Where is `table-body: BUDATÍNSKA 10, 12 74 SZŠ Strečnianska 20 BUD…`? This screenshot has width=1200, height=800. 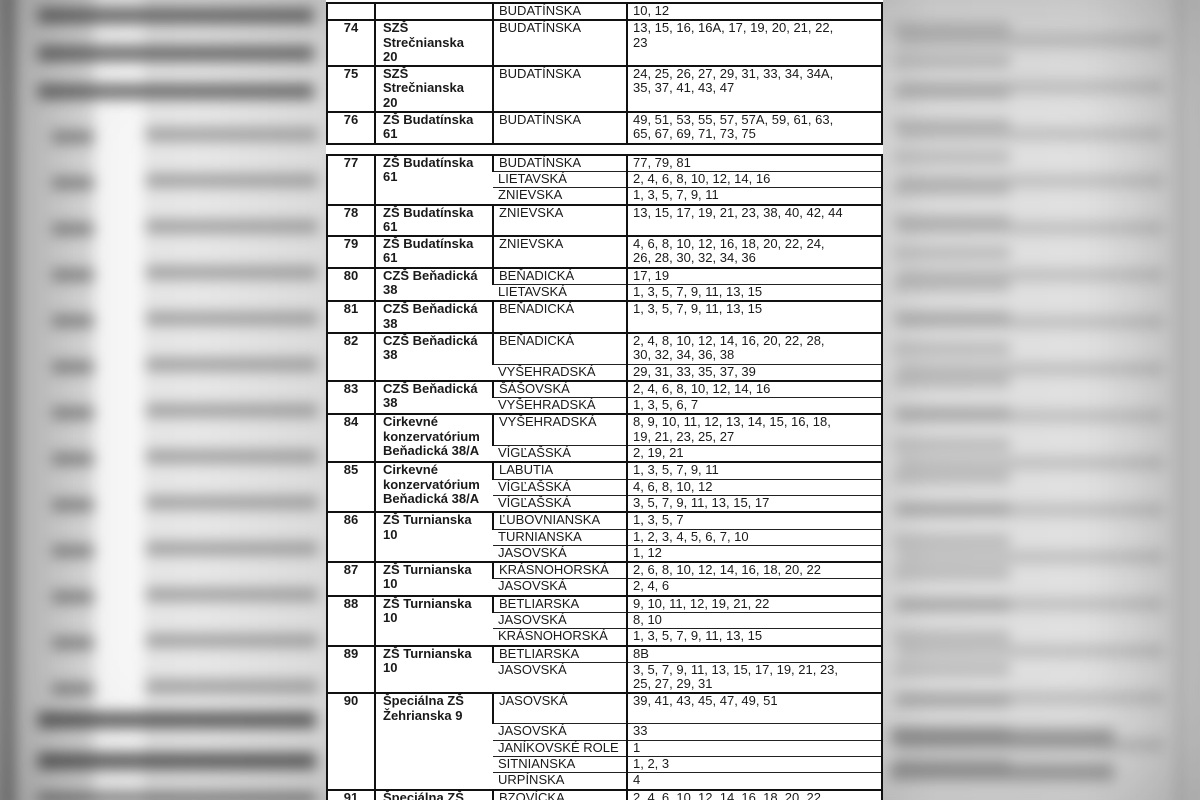 table-body: BUDATÍNSKA 10, 12 74 SZŠ Strečnianska 20 BUD… is located at coordinates (604, 72).